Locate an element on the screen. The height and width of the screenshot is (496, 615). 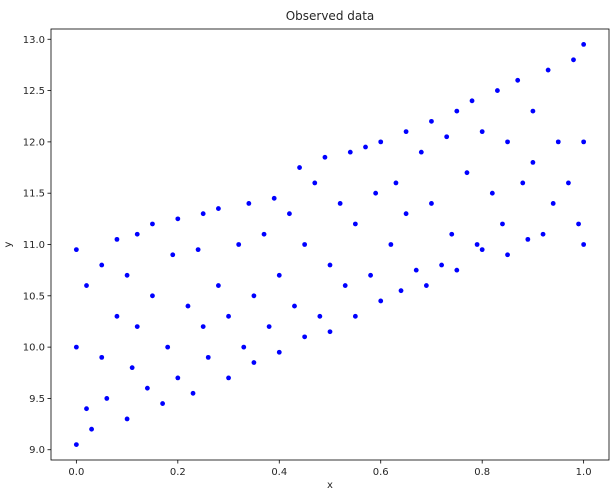
y-axis: 9.0 9.5 10.0 10.5 11.0 11.5 12.0 12.5 13.0 is located at coordinates (37, 245).